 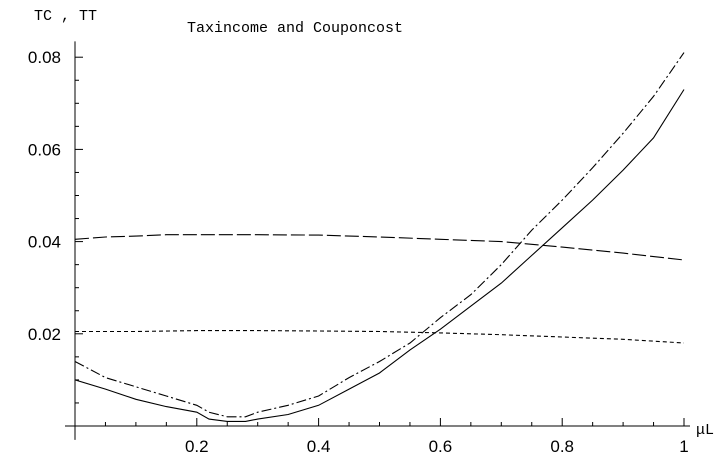 I want to click on x-tick-label: 1, so click(x=683, y=446).